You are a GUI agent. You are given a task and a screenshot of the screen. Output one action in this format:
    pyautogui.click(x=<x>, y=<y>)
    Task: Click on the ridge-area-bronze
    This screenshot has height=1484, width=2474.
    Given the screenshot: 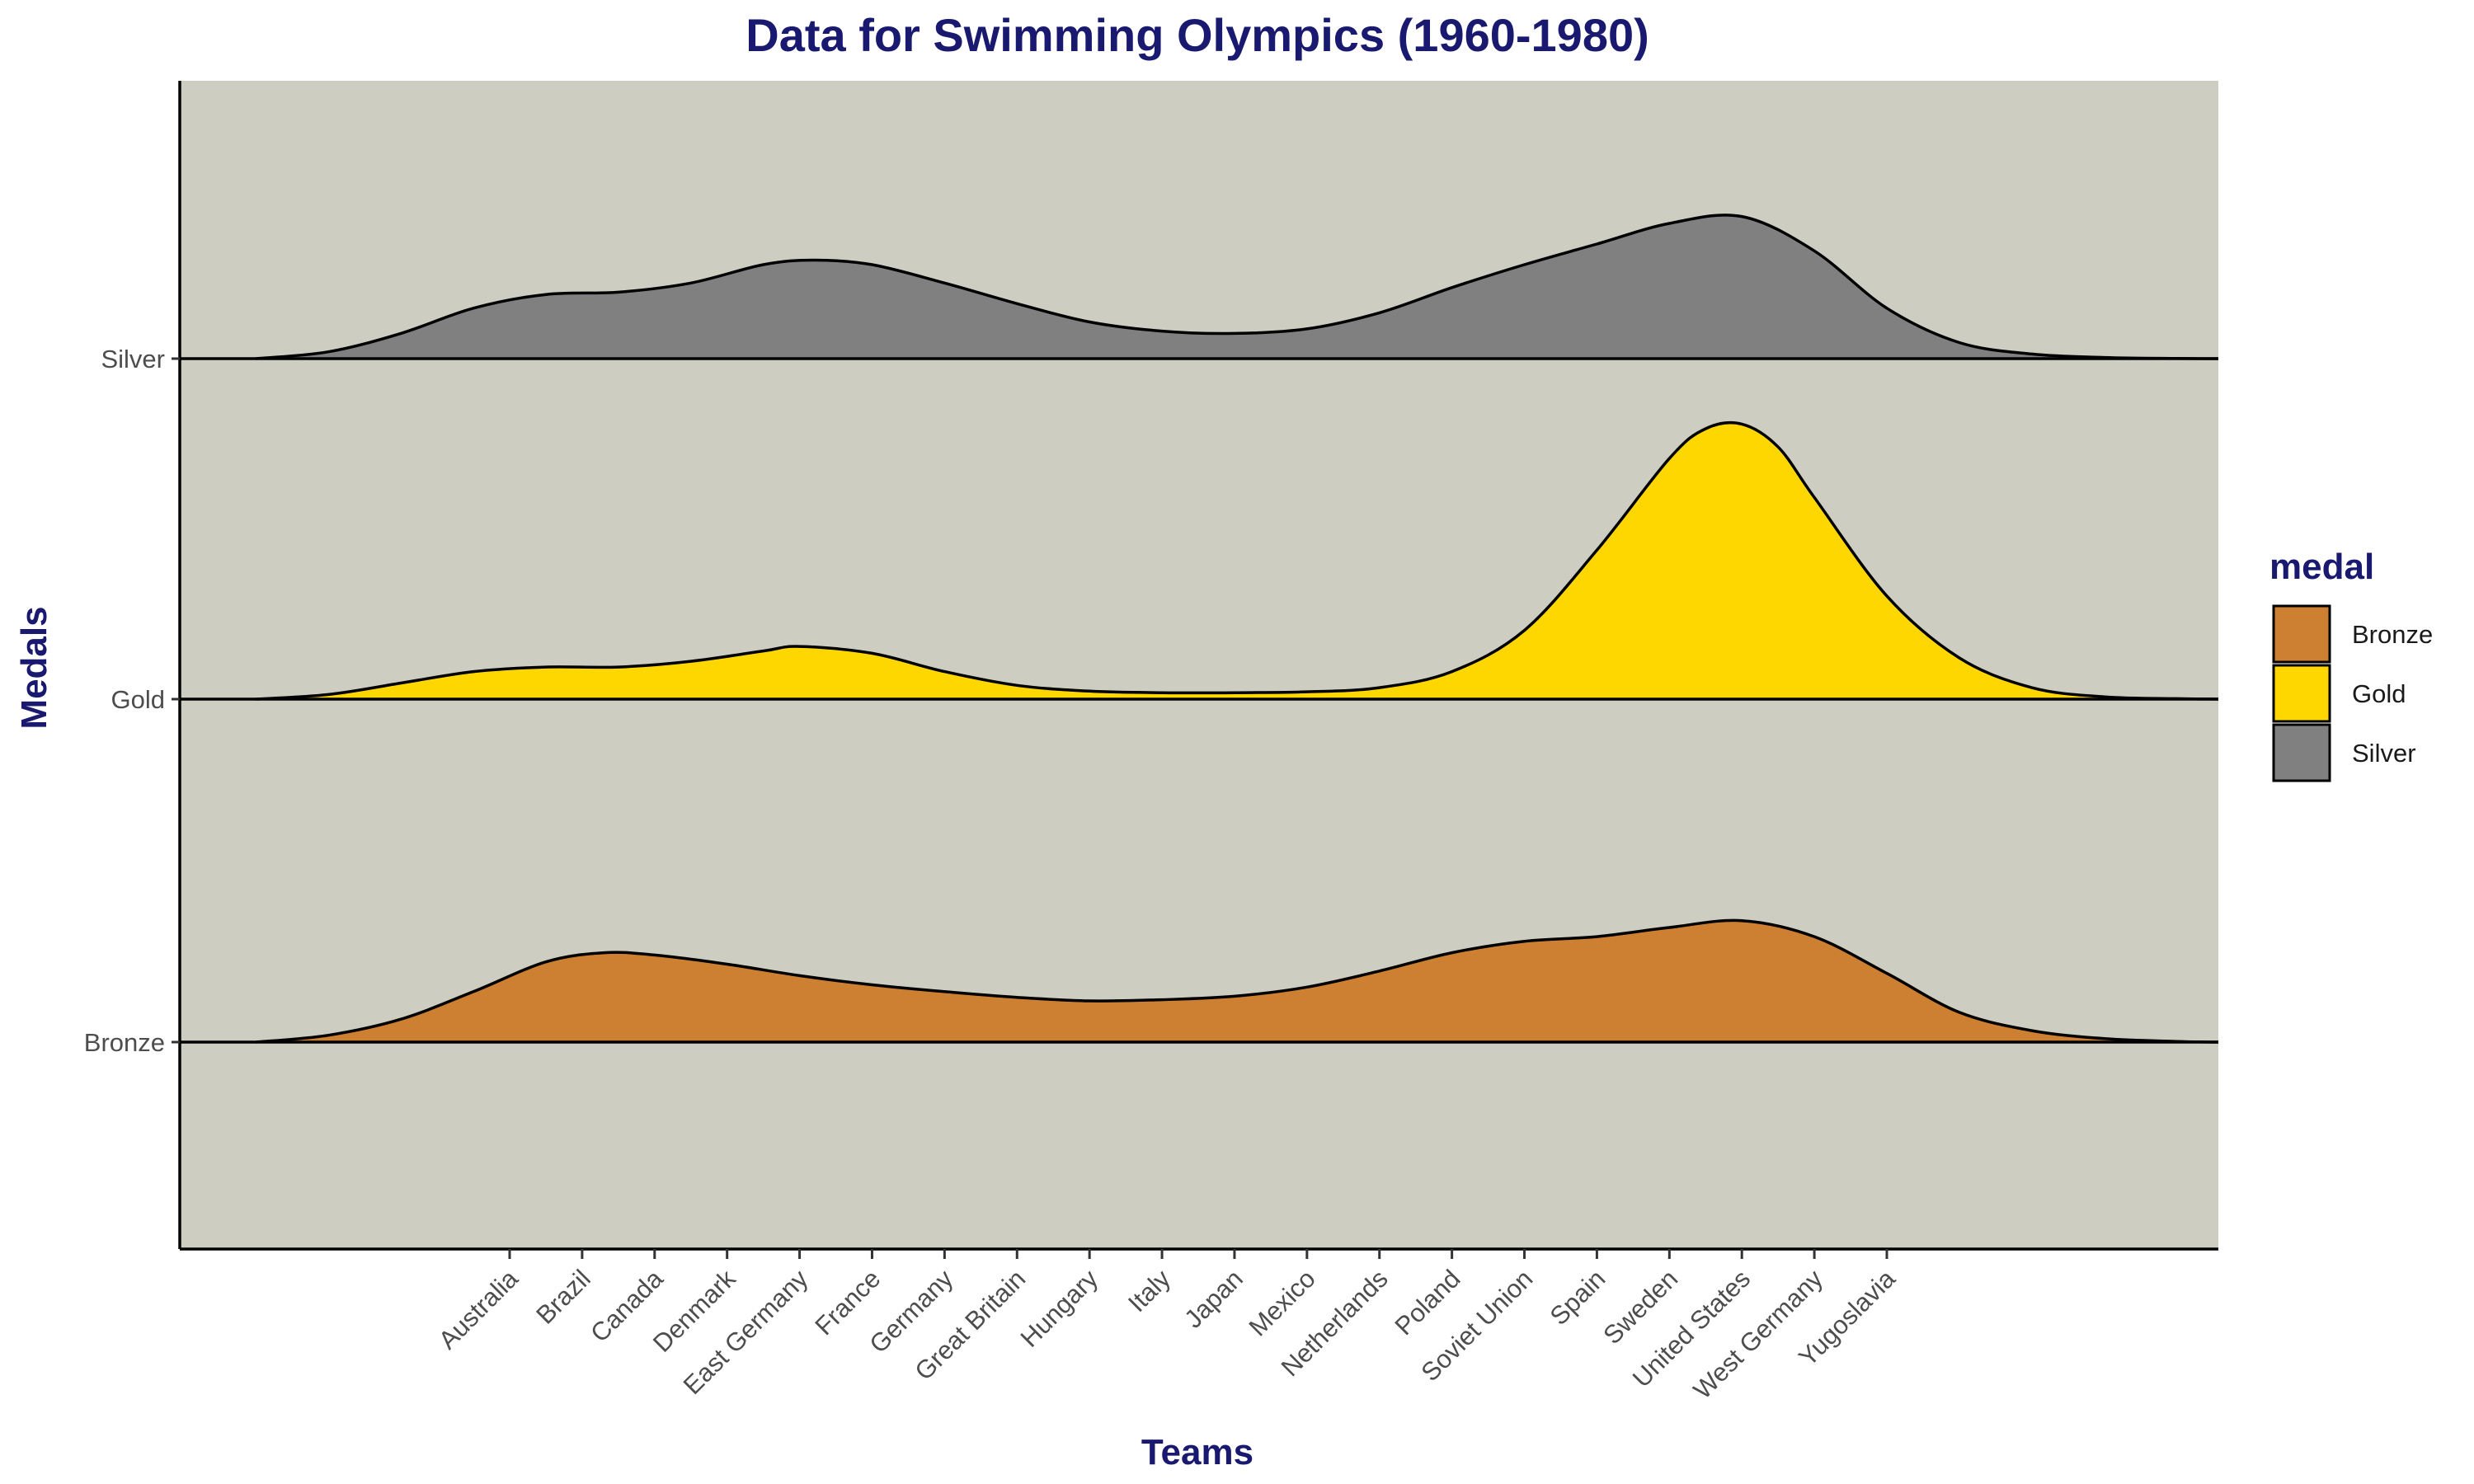 What is the action you would take?
    pyautogui.click(x=1237, y=981)
    